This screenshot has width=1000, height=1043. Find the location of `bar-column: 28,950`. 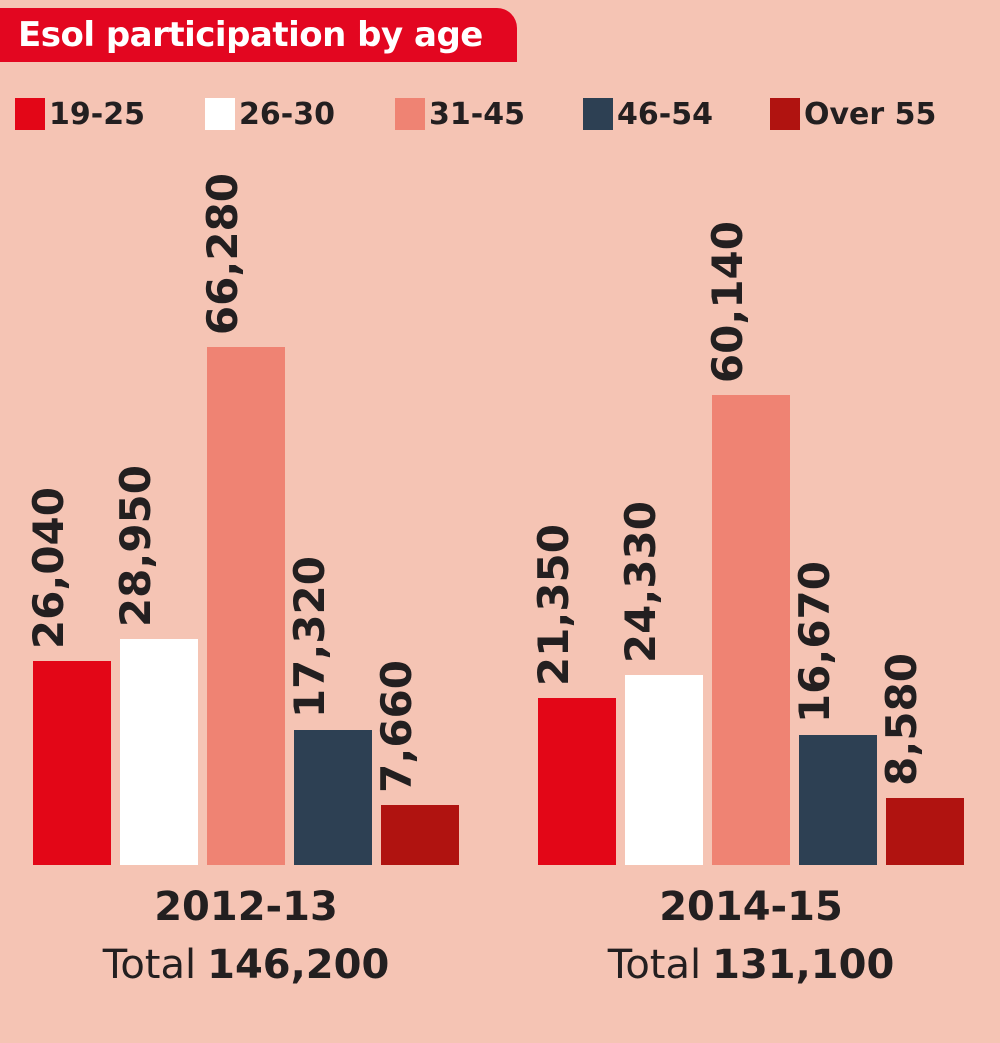

bar-column: 28,950 is located at coordinates (154, 665).